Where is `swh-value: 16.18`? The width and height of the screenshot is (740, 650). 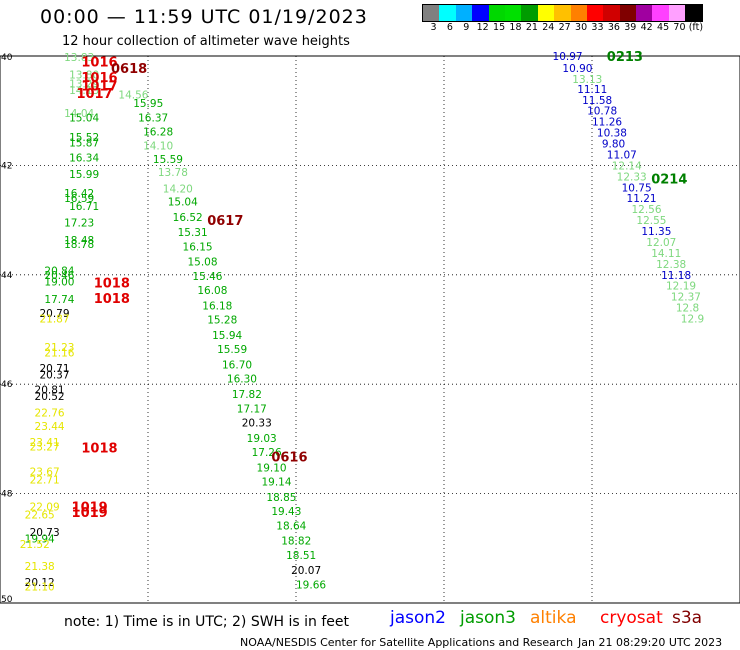 swh-value: 16.18 is located at coordinates (217, 306).